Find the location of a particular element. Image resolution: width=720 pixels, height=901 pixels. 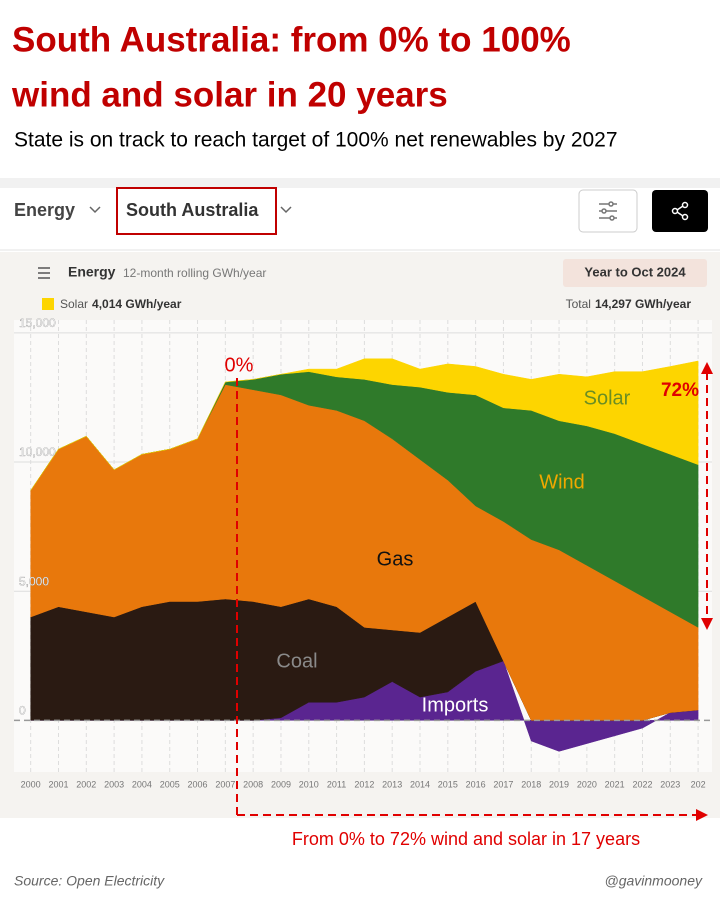

x-tick-label: 2002 is located at coordinates (86, 784).